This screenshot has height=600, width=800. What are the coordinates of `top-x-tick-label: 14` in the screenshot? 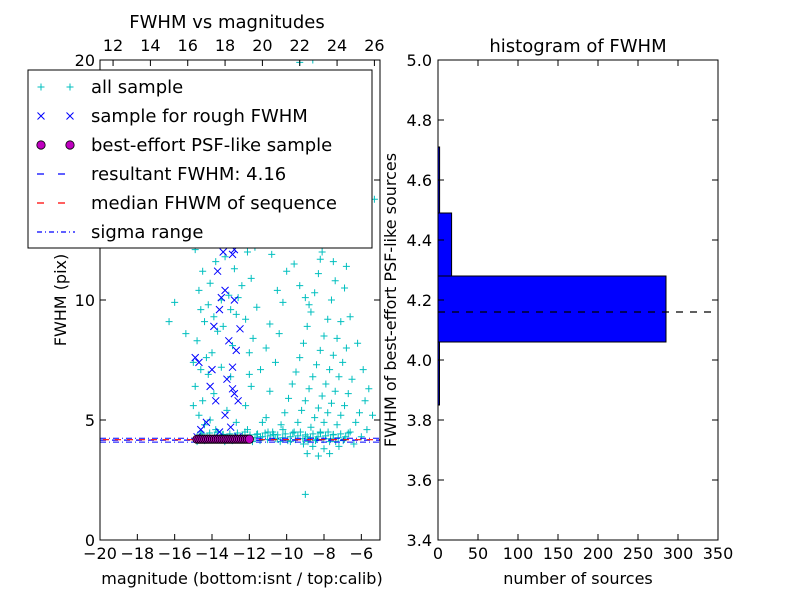 It's located at (150, 45).